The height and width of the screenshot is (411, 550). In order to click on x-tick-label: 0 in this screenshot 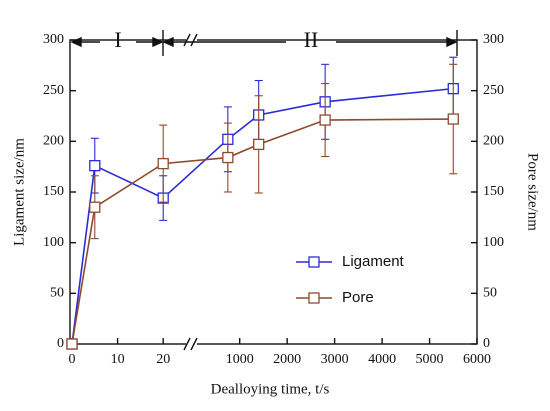, I will do `click(72, 359)`.